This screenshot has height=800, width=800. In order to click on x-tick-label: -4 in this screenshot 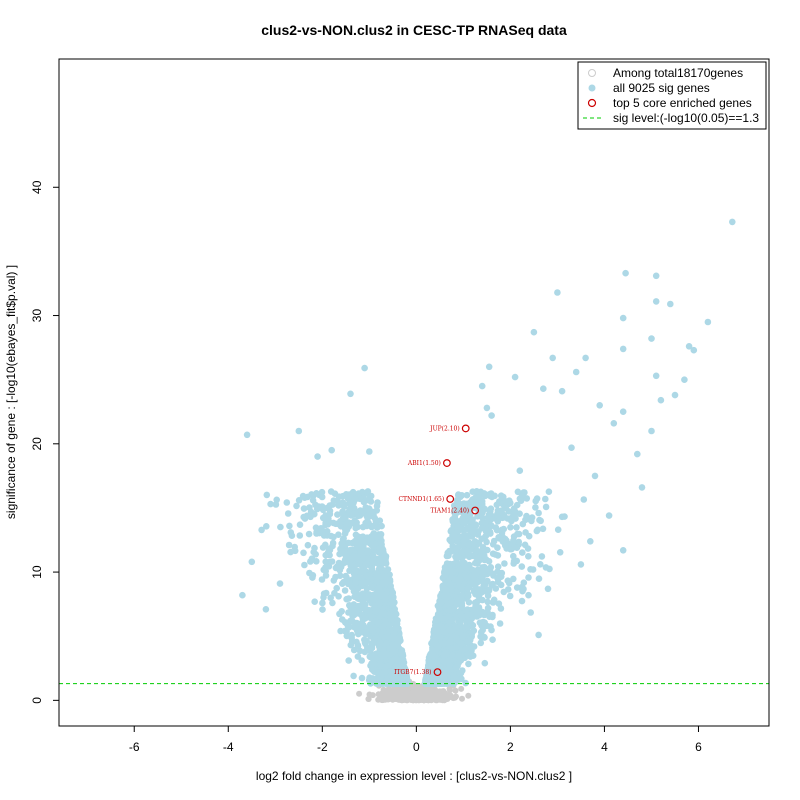, I will do `click(228, 747)`.